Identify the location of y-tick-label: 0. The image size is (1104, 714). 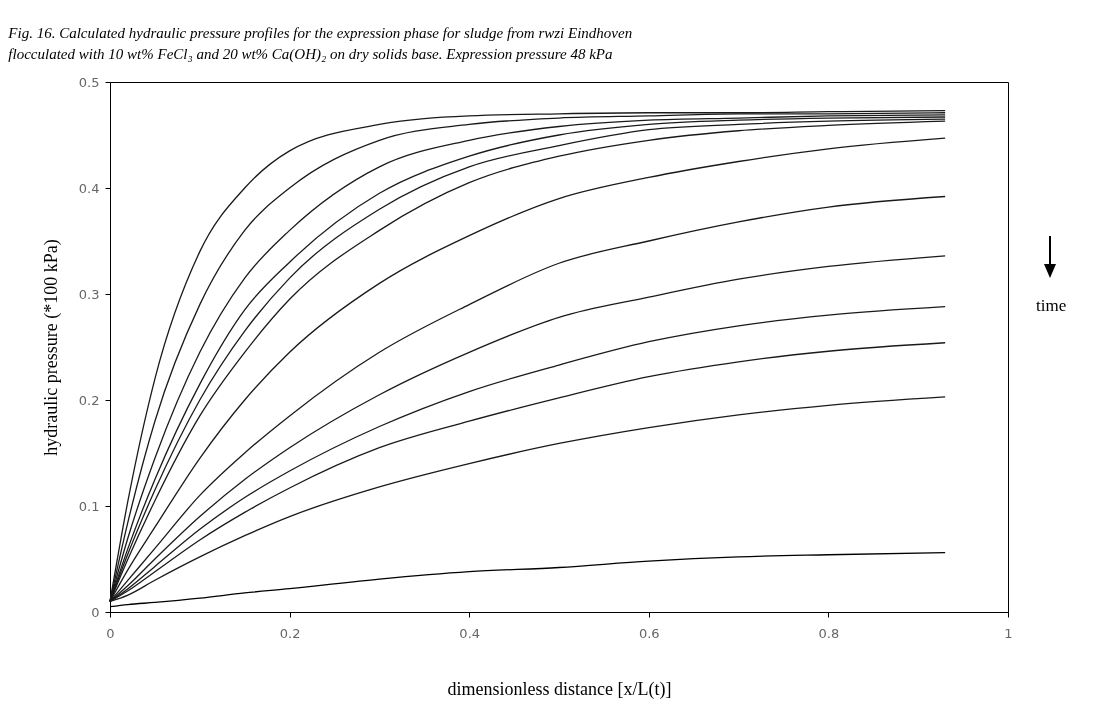
(95, 612).